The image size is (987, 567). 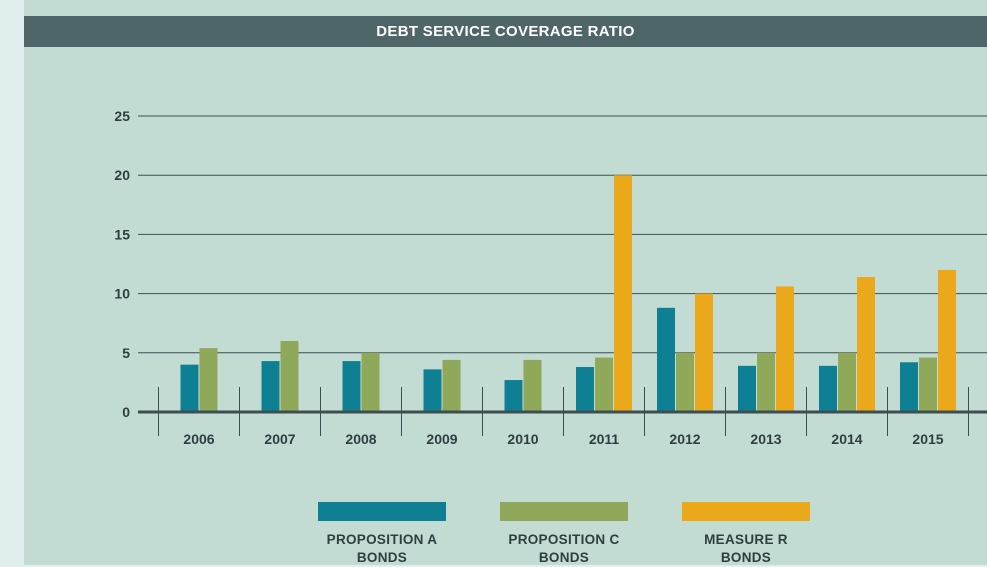 I want to click on legend-swatch-measure-r, so click(x=746, y=511).